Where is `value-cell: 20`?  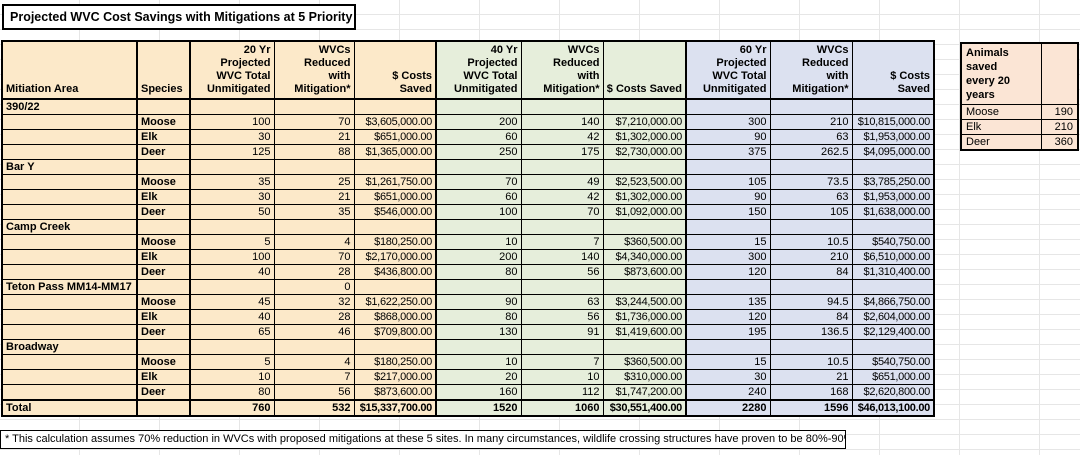
value-cell: 20 is located at coordinates (478, 377).